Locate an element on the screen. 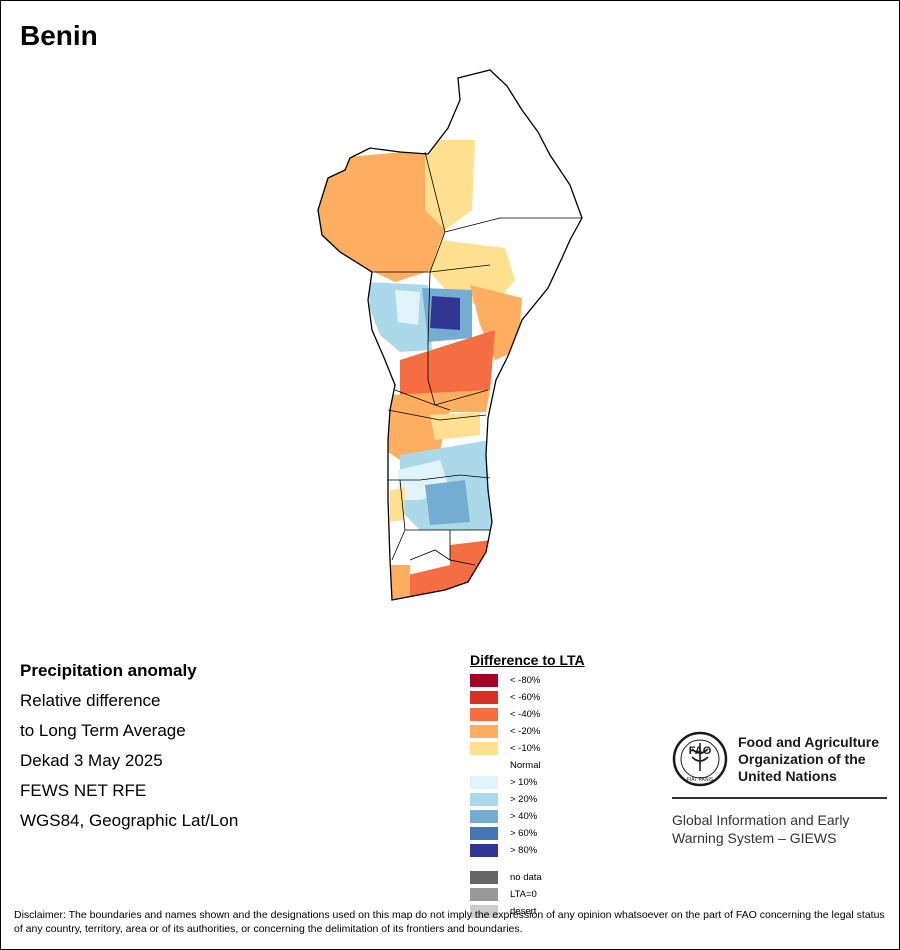 The width and height of the screenshot is (900, 950). legend-item: > 10% is located at coordinates (527, 782).